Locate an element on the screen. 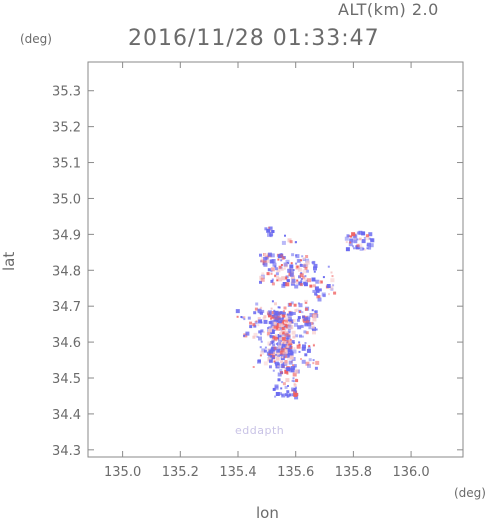 Image resolution: width=491 pixels, height=522 pixels. x-axis-label: lon is located at coordinates (267, 513).